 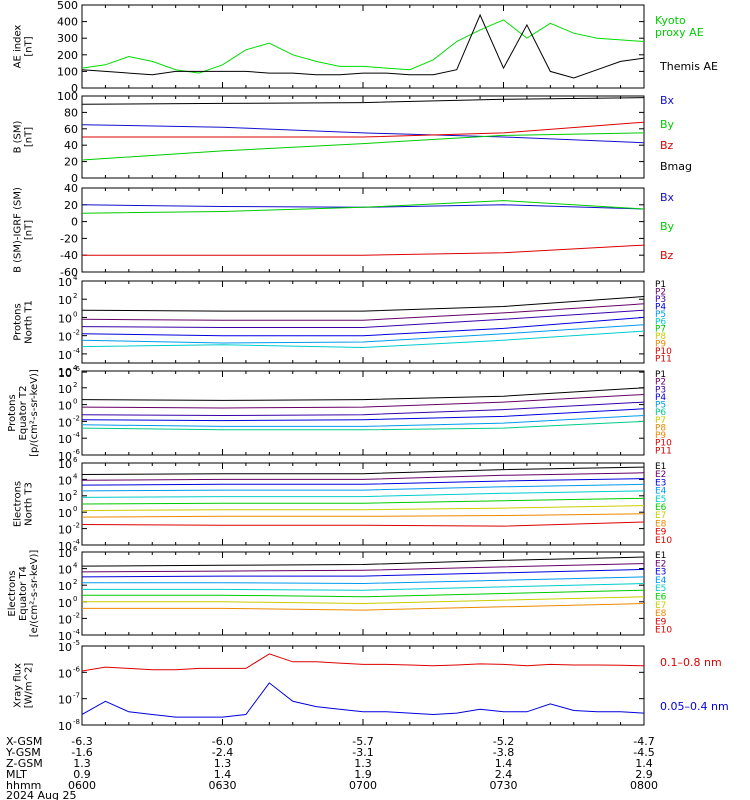 I want to click on readout-value: 1.9, so click(x=363, y=774).